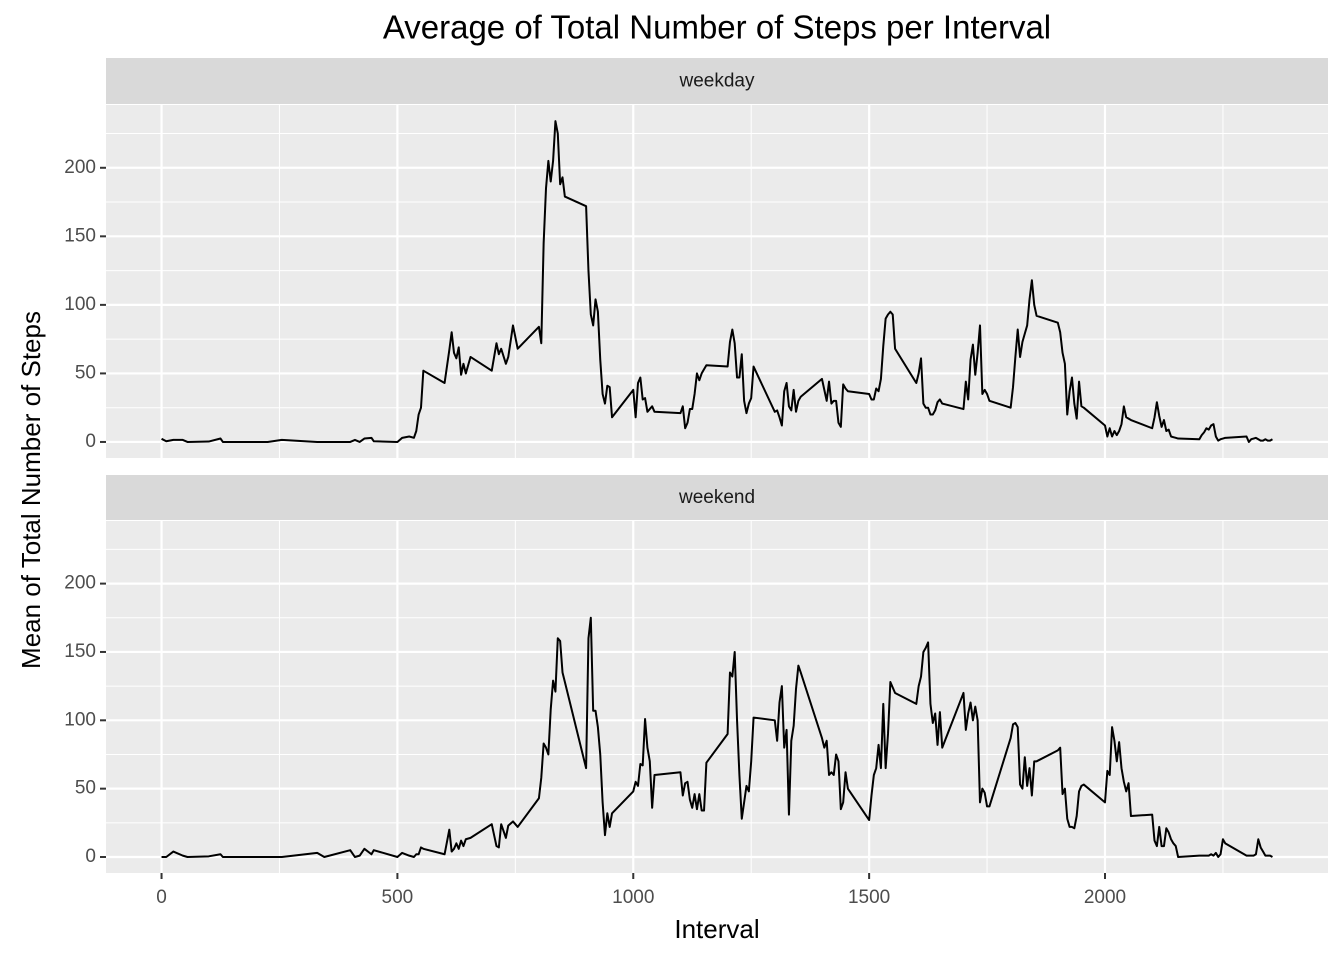 The width and height of the screenshot is (1344, 960). What do you see at coordinates (869, 897) in the screenshot?
I see `x-tick-label: 1500` at bounding box center [869, 897].